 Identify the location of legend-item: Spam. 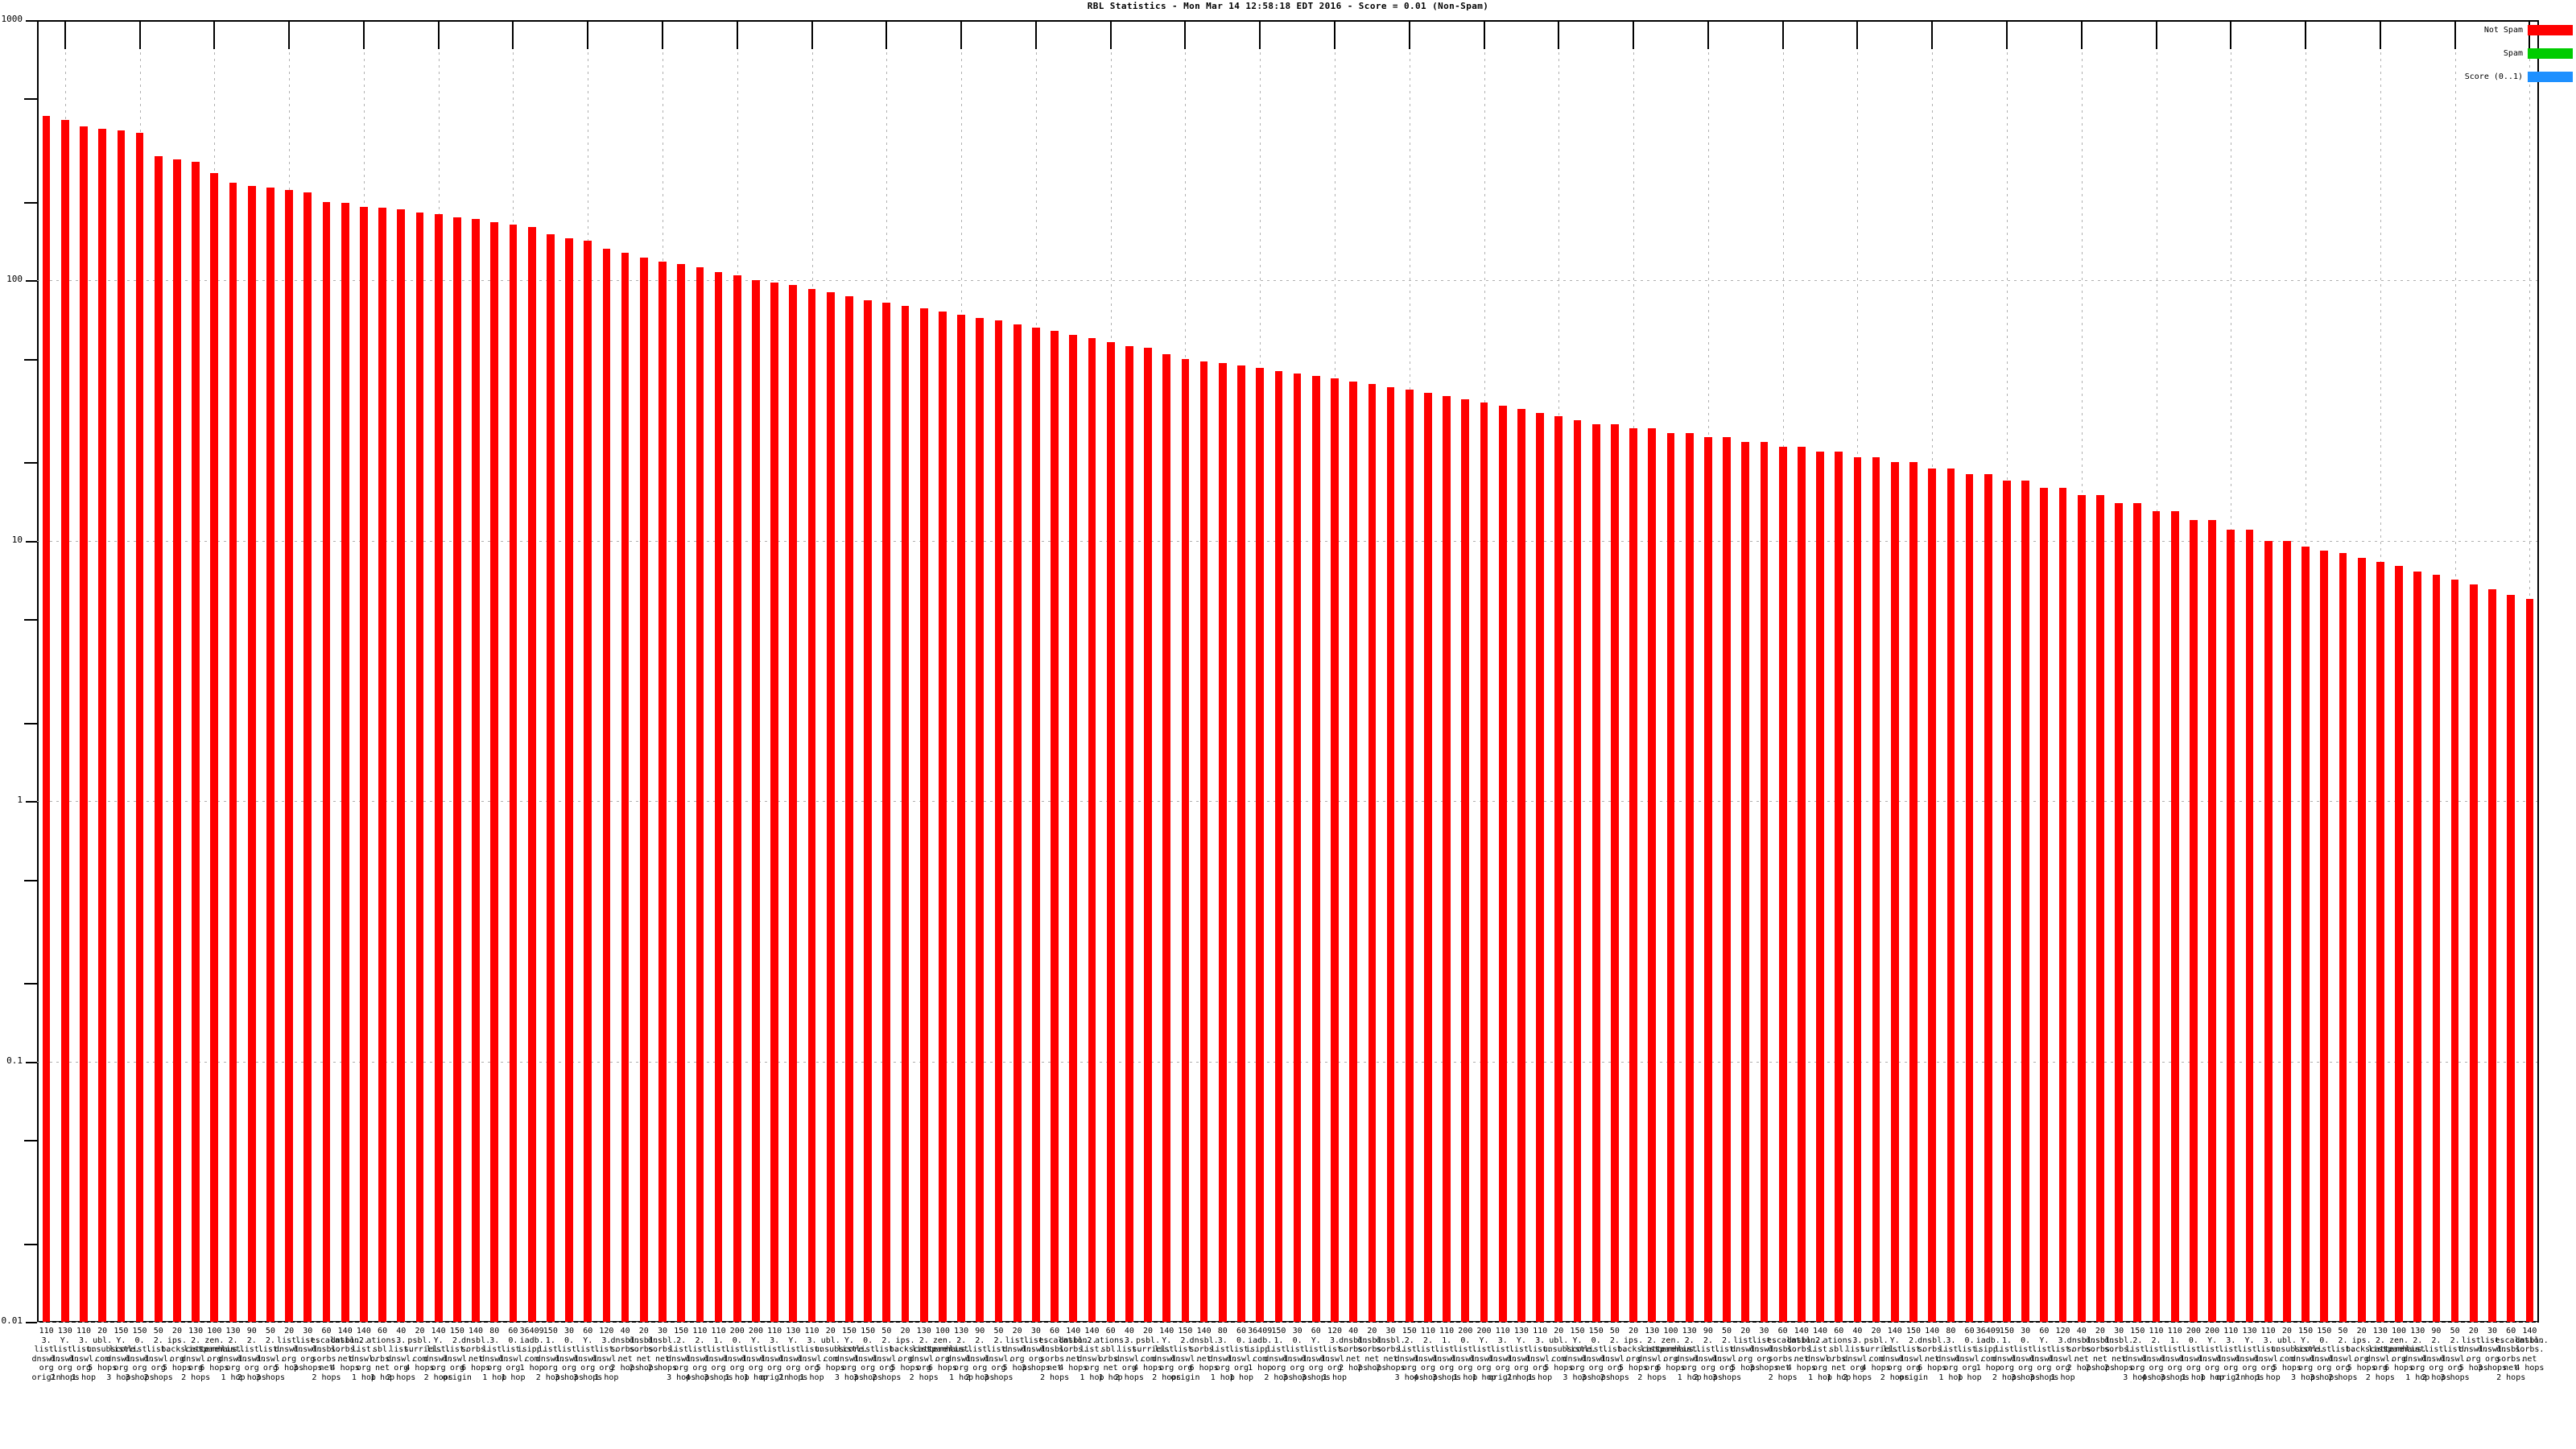
(2468, 53).